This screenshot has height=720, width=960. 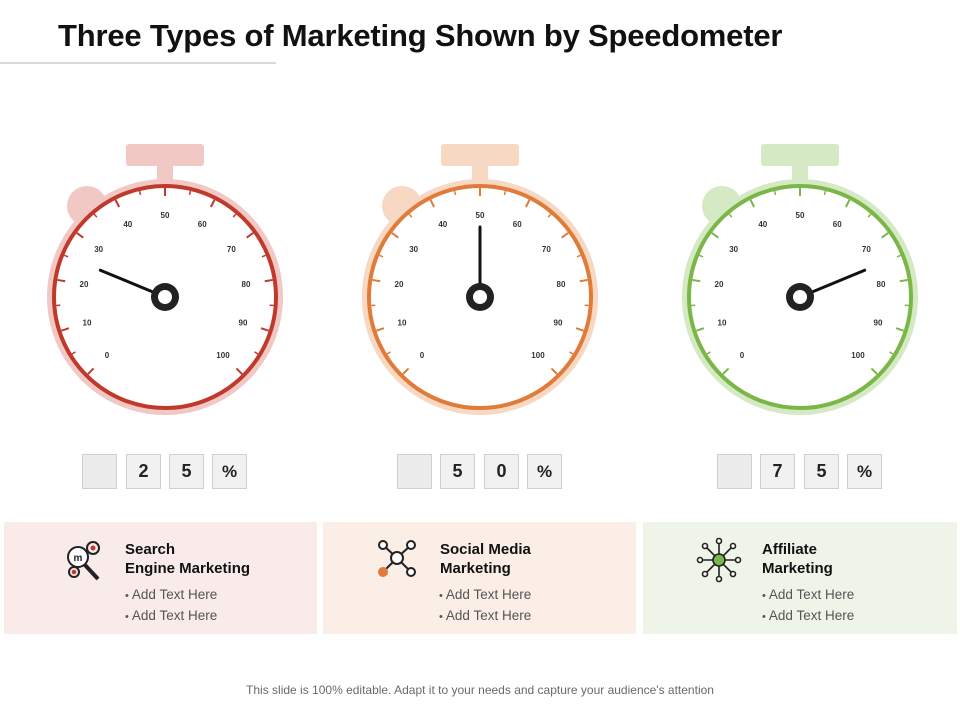 I want to click on gauge-tick-label: 70, so click(x=546, y=249).